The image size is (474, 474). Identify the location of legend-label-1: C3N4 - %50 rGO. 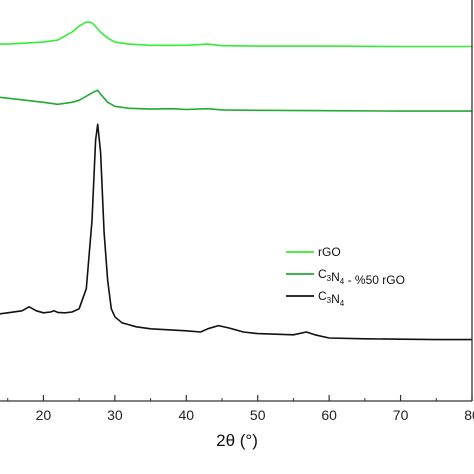
(361, 277).